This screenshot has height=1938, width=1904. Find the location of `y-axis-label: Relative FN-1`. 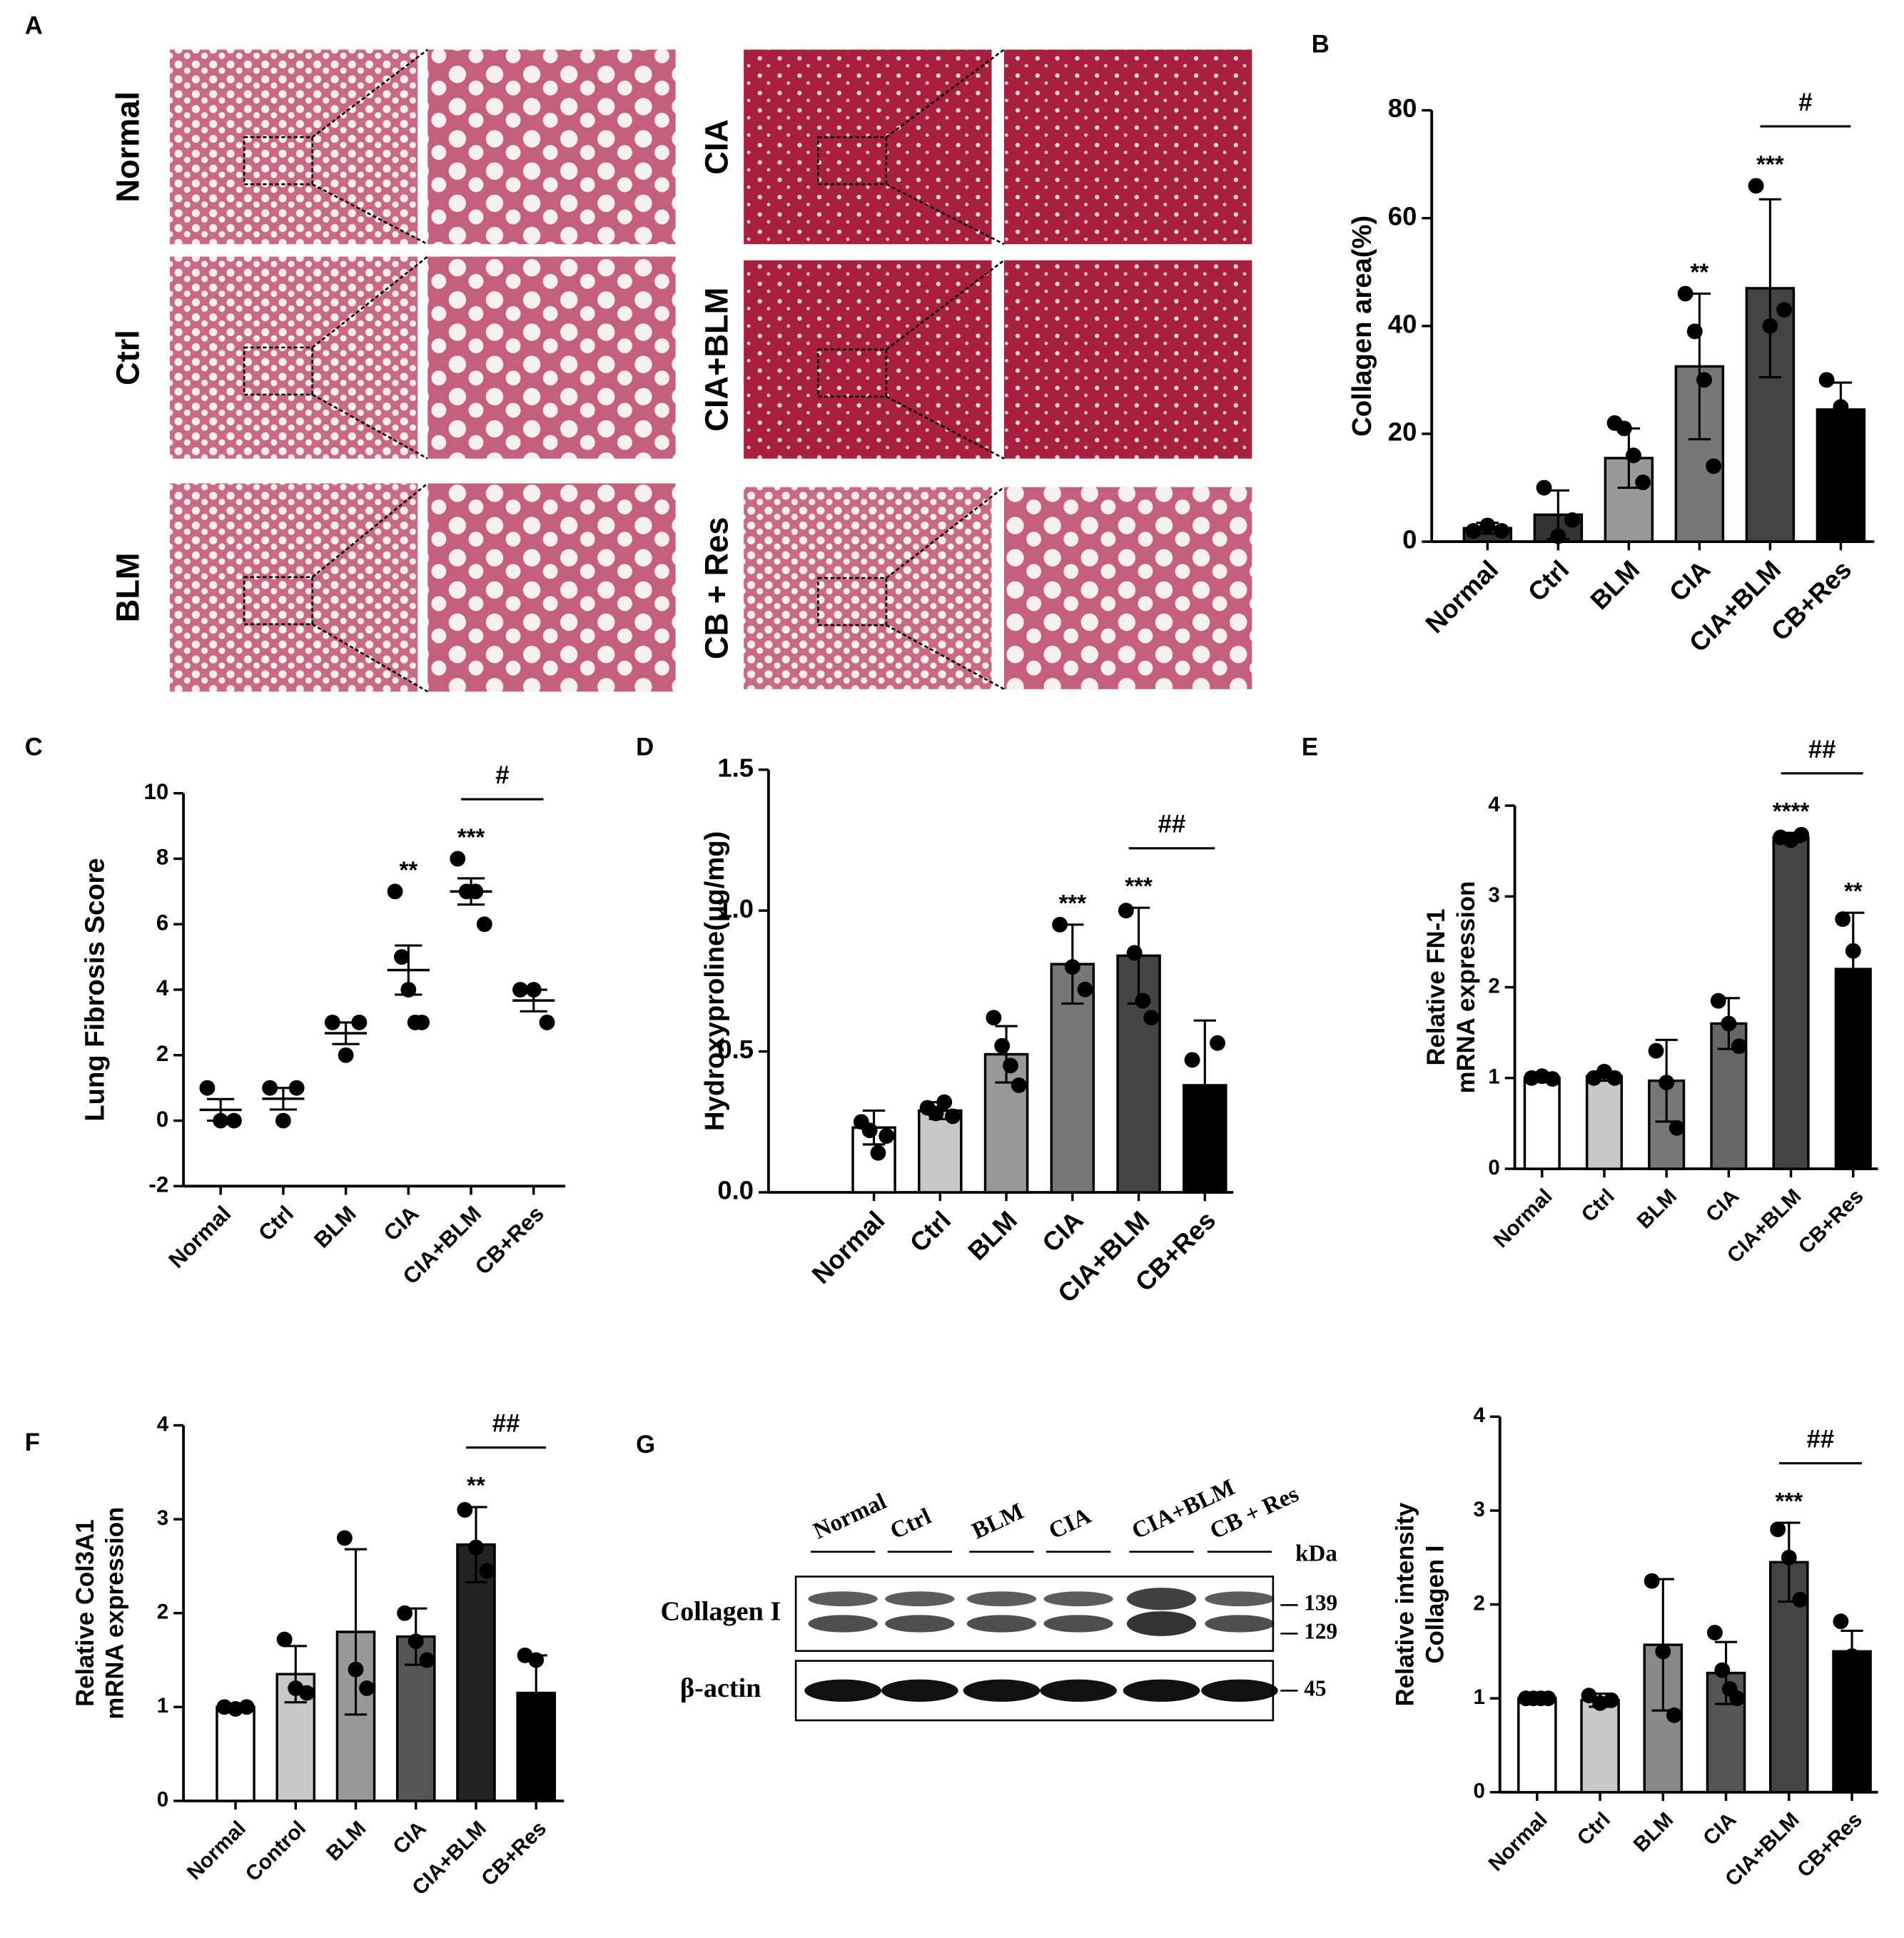

y-axis-label: Relative FN-1 is located at coordinates (1436, 987).